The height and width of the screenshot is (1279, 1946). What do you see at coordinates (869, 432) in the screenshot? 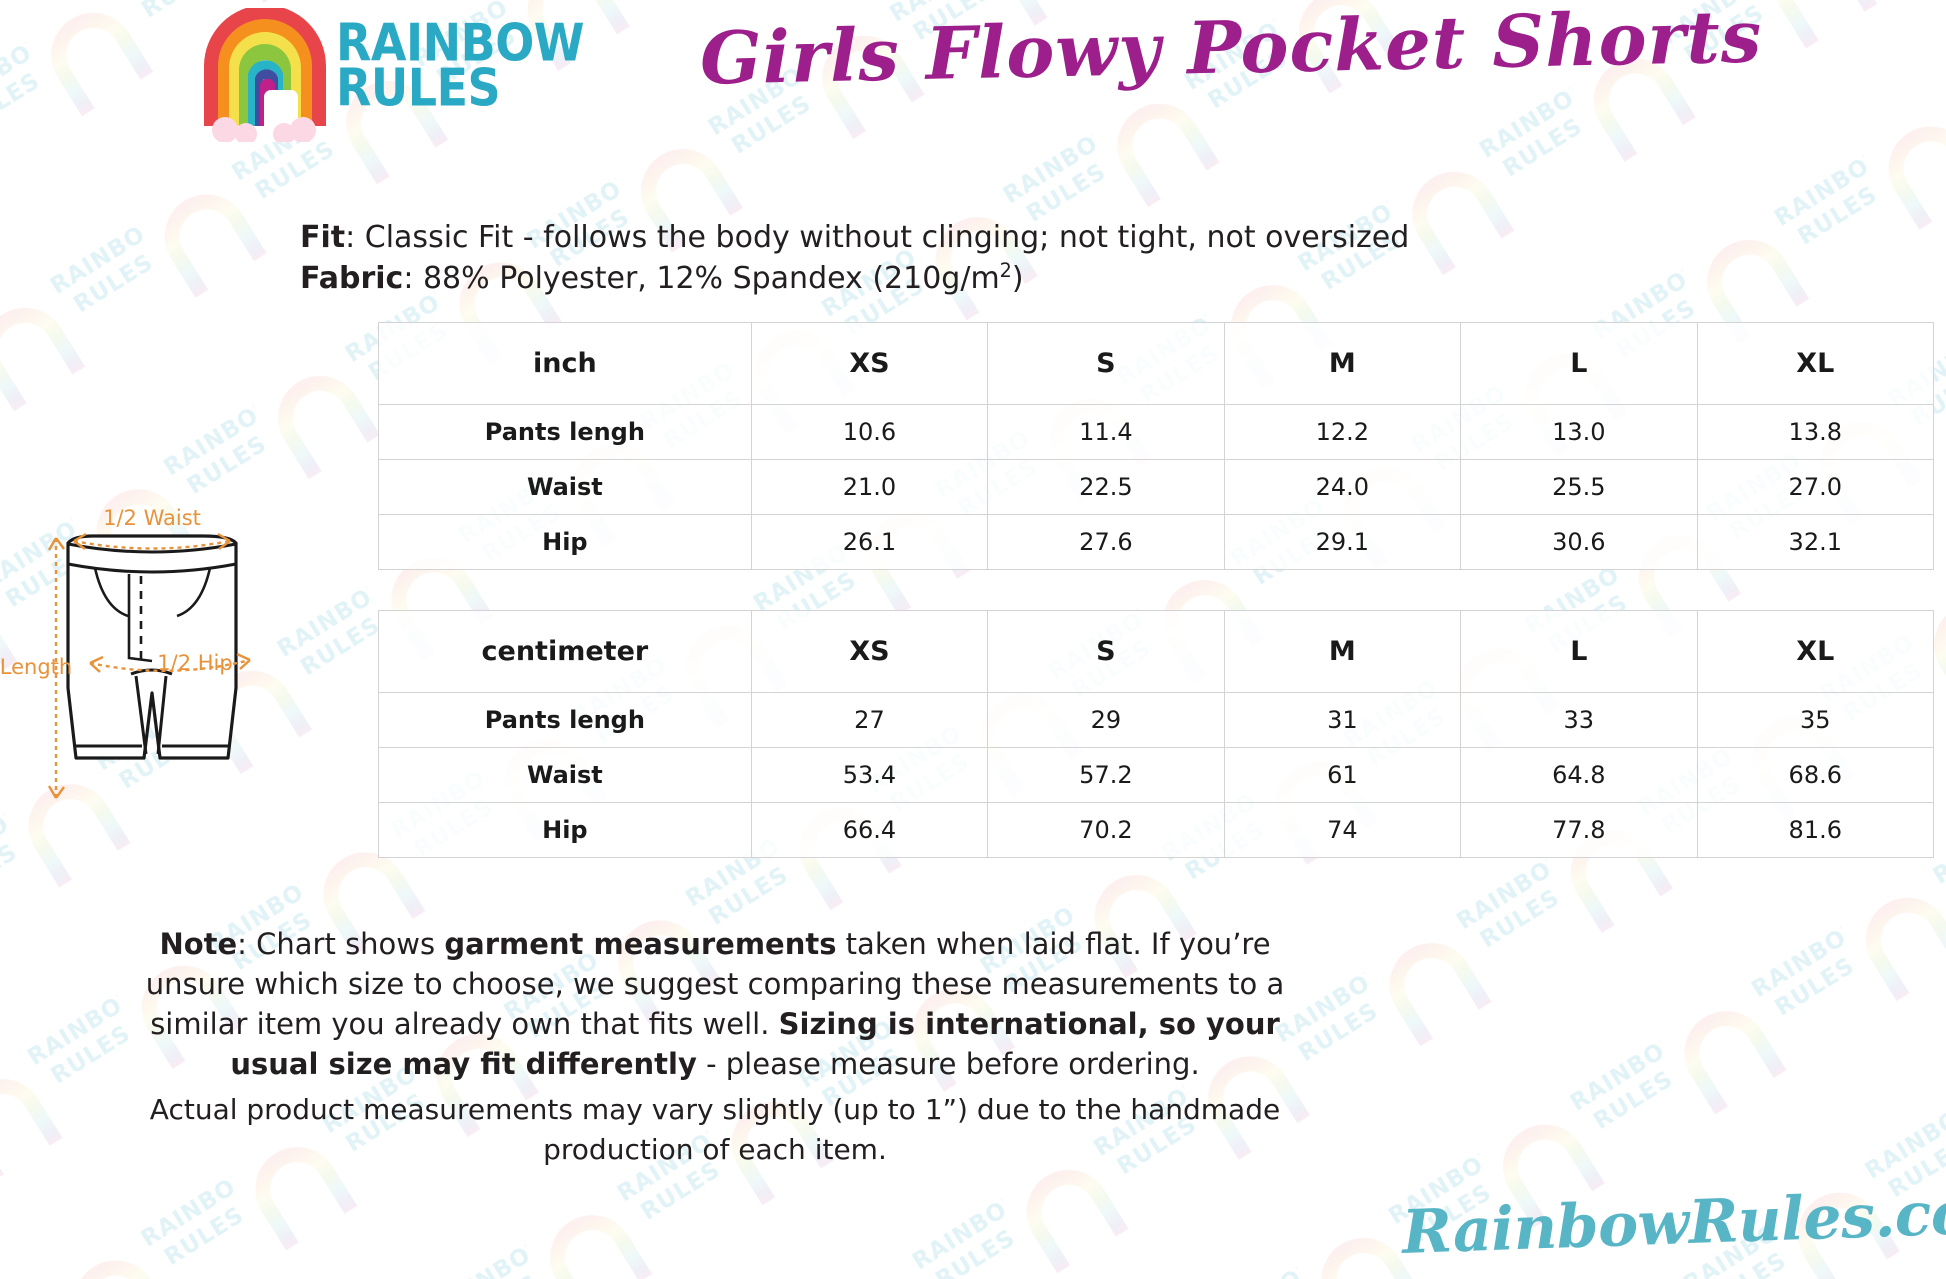
I see `cell-xs: 10.6` at bounding box center [869, 432].